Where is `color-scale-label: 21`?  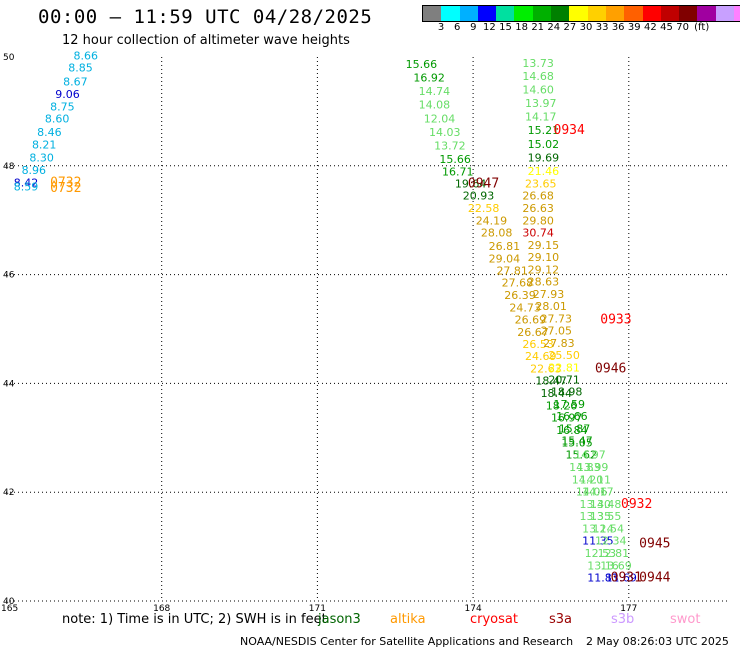
color-scale-label: 21 is located at coordinates (538, 27).